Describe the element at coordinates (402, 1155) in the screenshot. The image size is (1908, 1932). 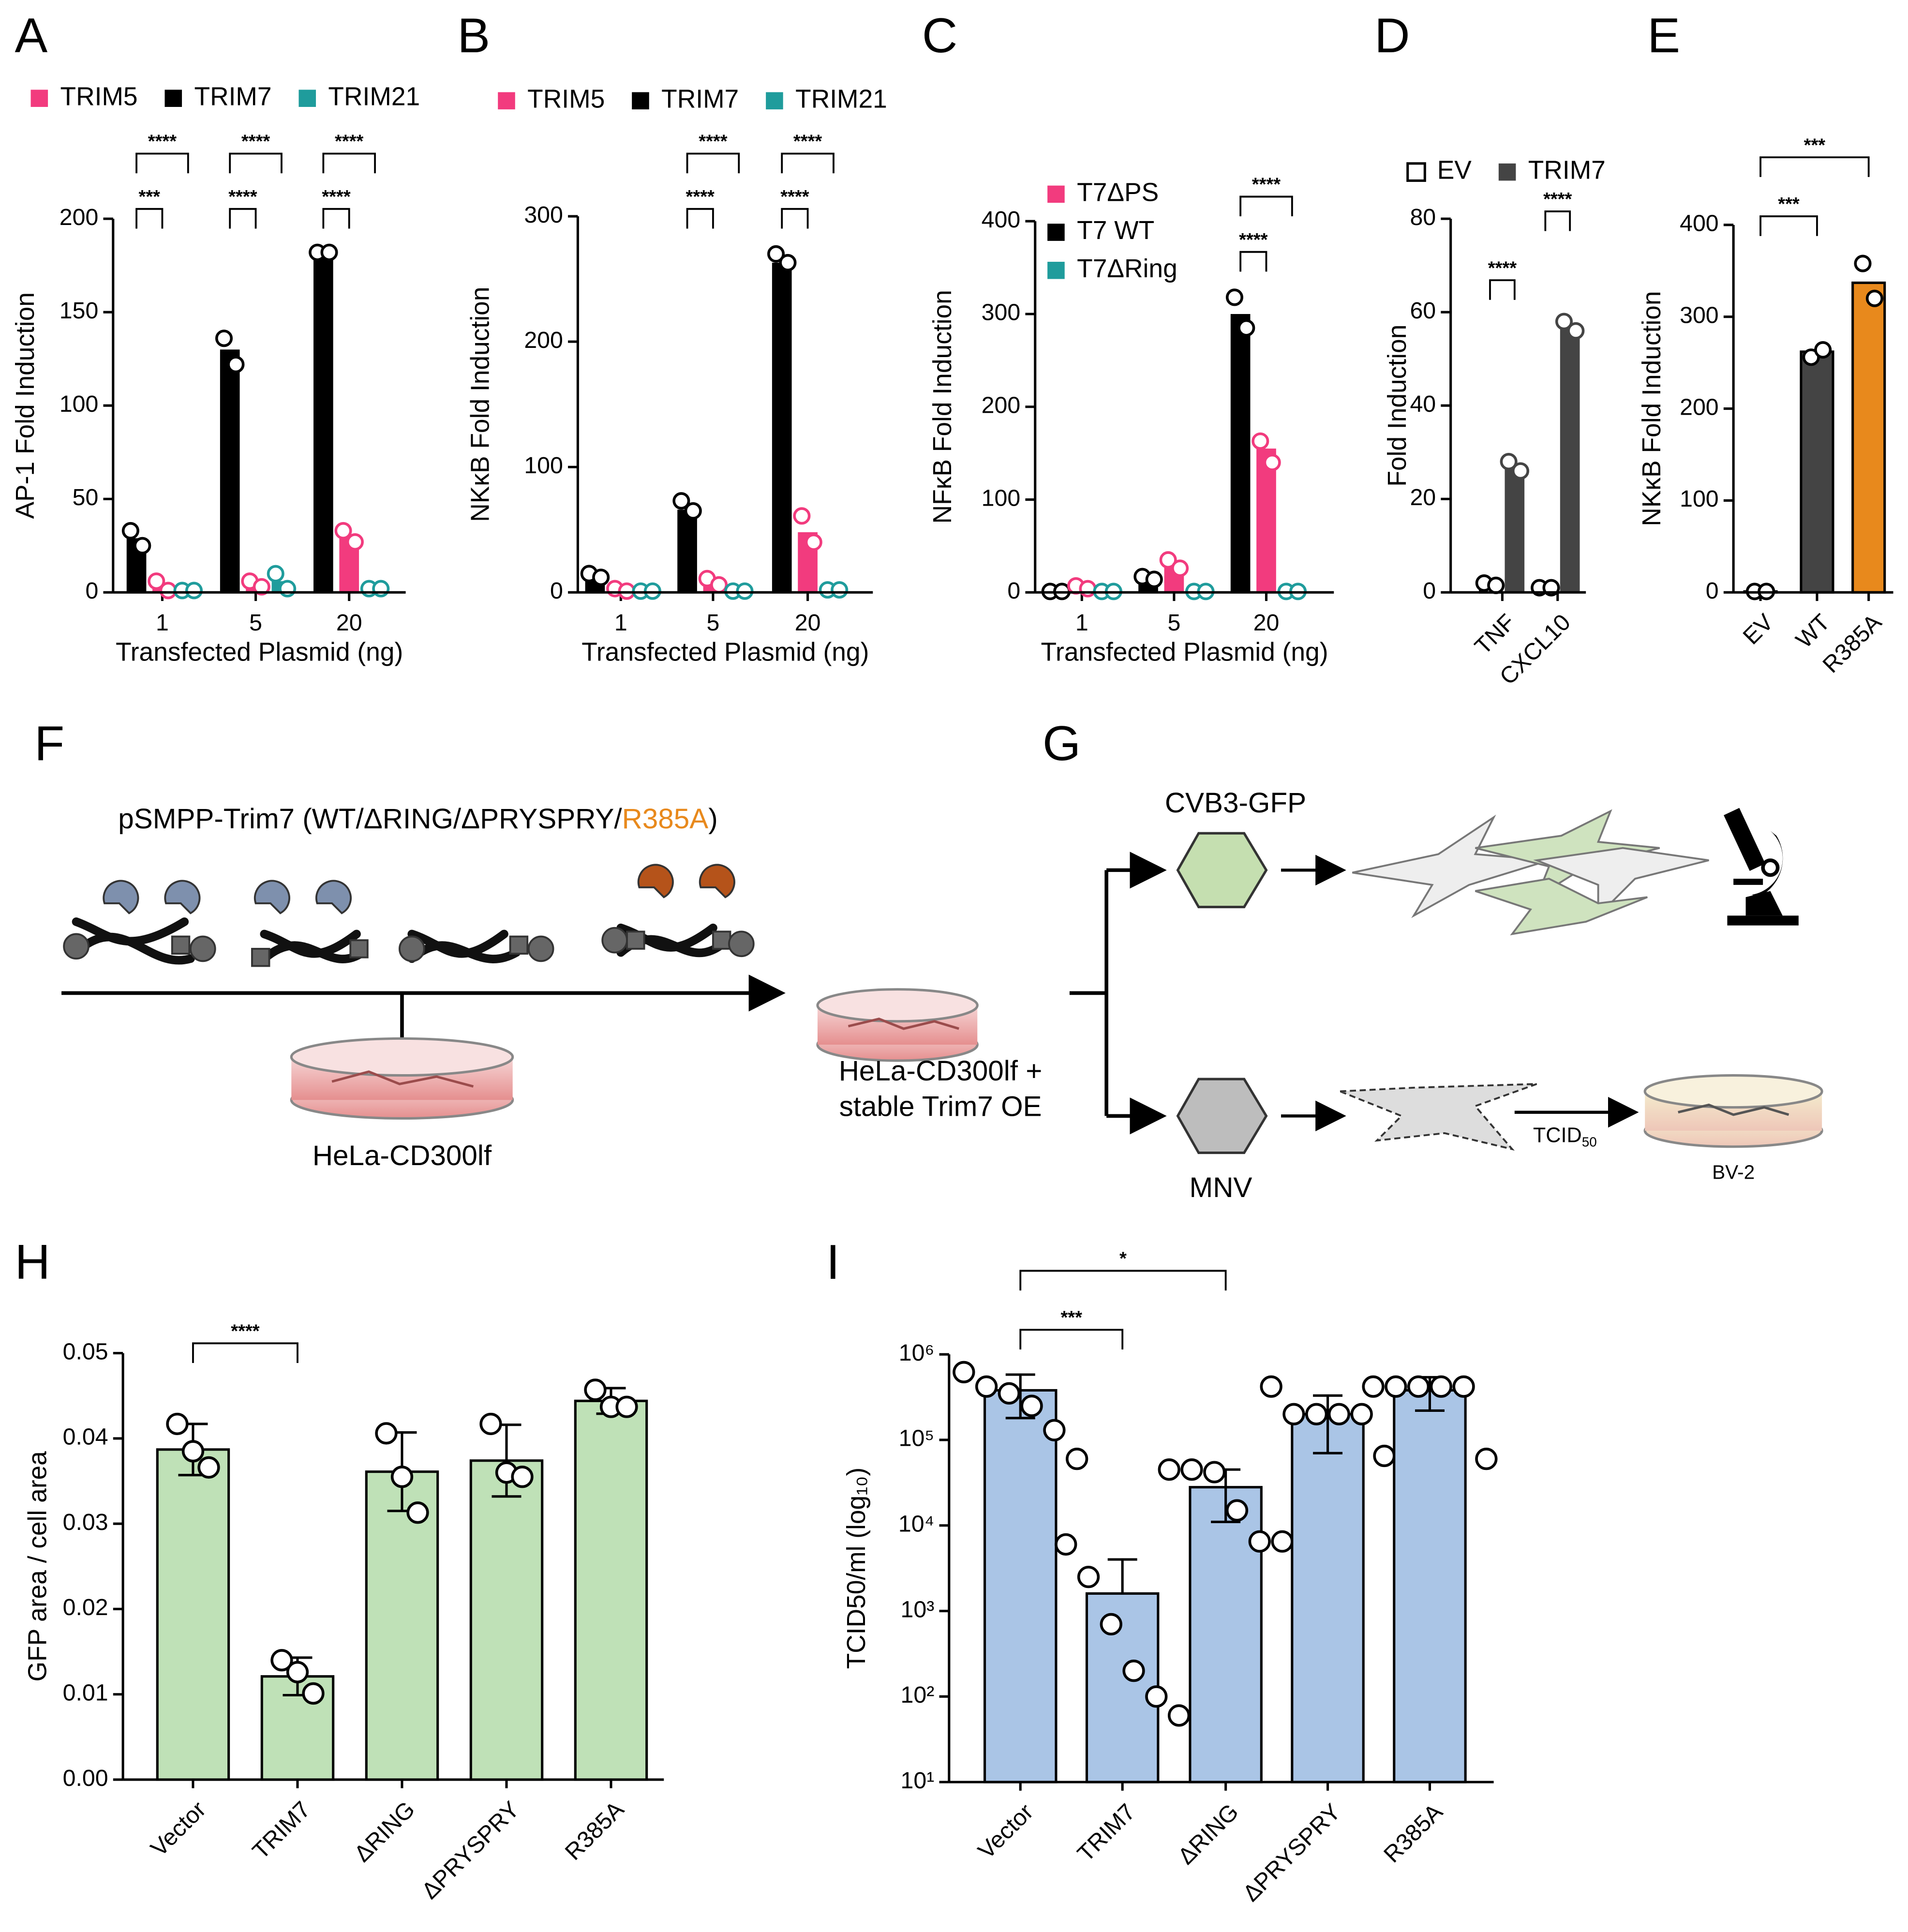
I see `cell-line-label: HeLa-CD300lf` at that location.